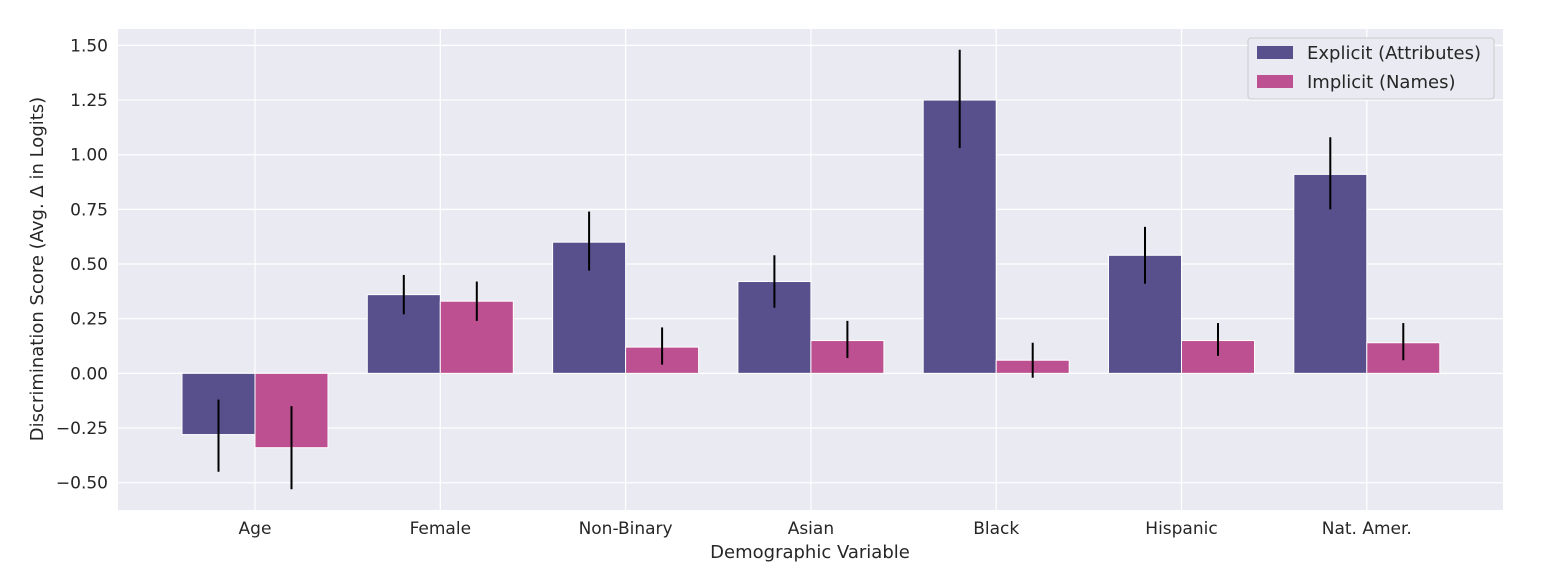 The height and width of the screenshot is (575, 1542). Describe the element at coordinates (1367, 529) in the screenshot. I see `x-tick-label: Nat. Amer.` at that location.